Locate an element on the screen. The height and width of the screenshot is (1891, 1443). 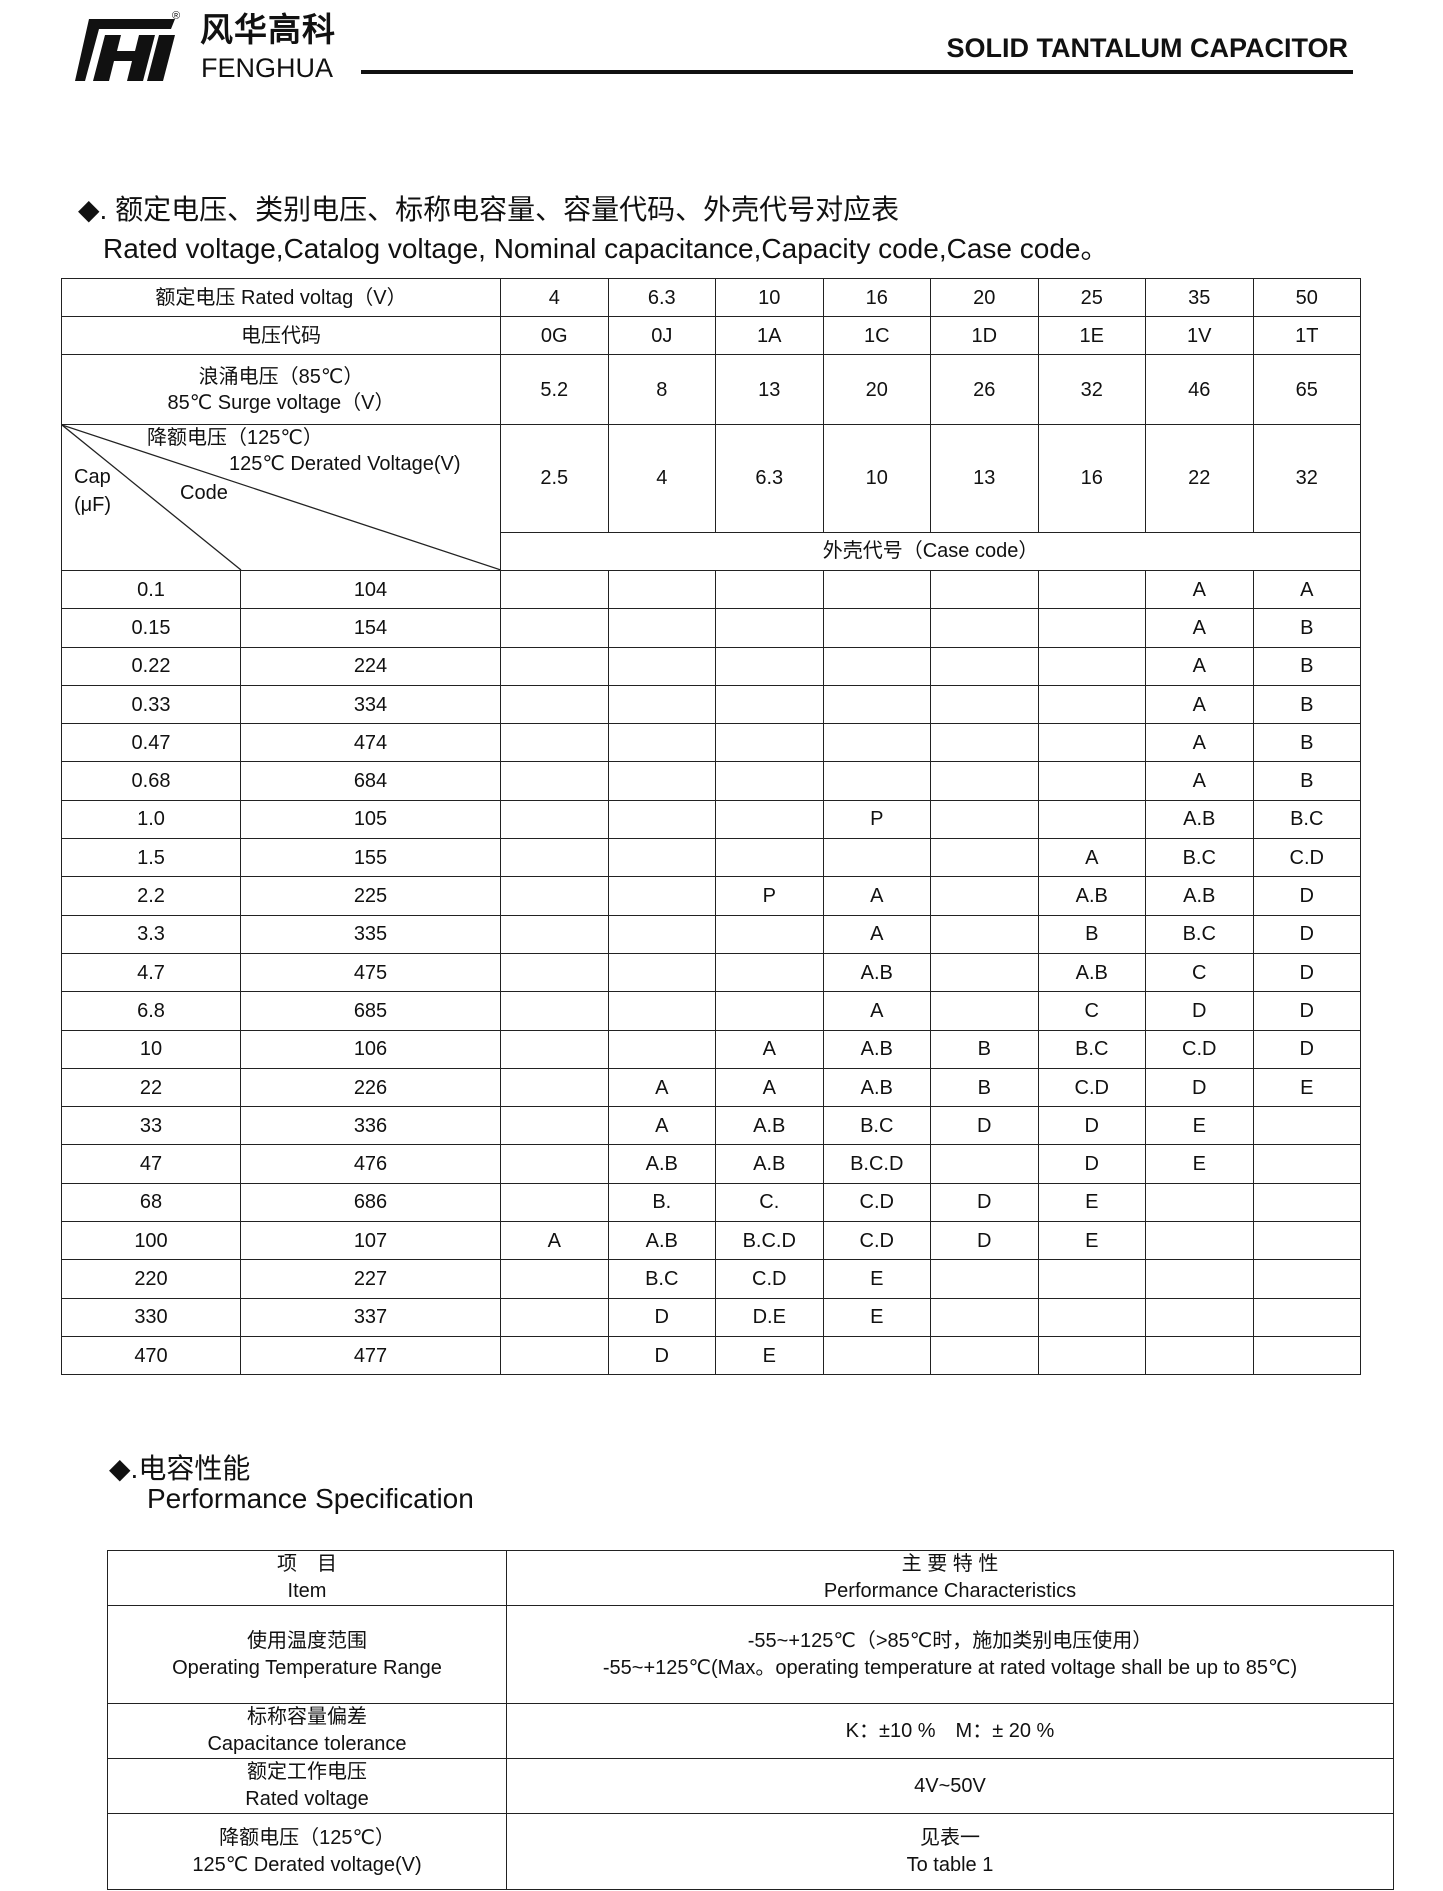
cap-code-cell: 155 is located at coordinates (370, 858).